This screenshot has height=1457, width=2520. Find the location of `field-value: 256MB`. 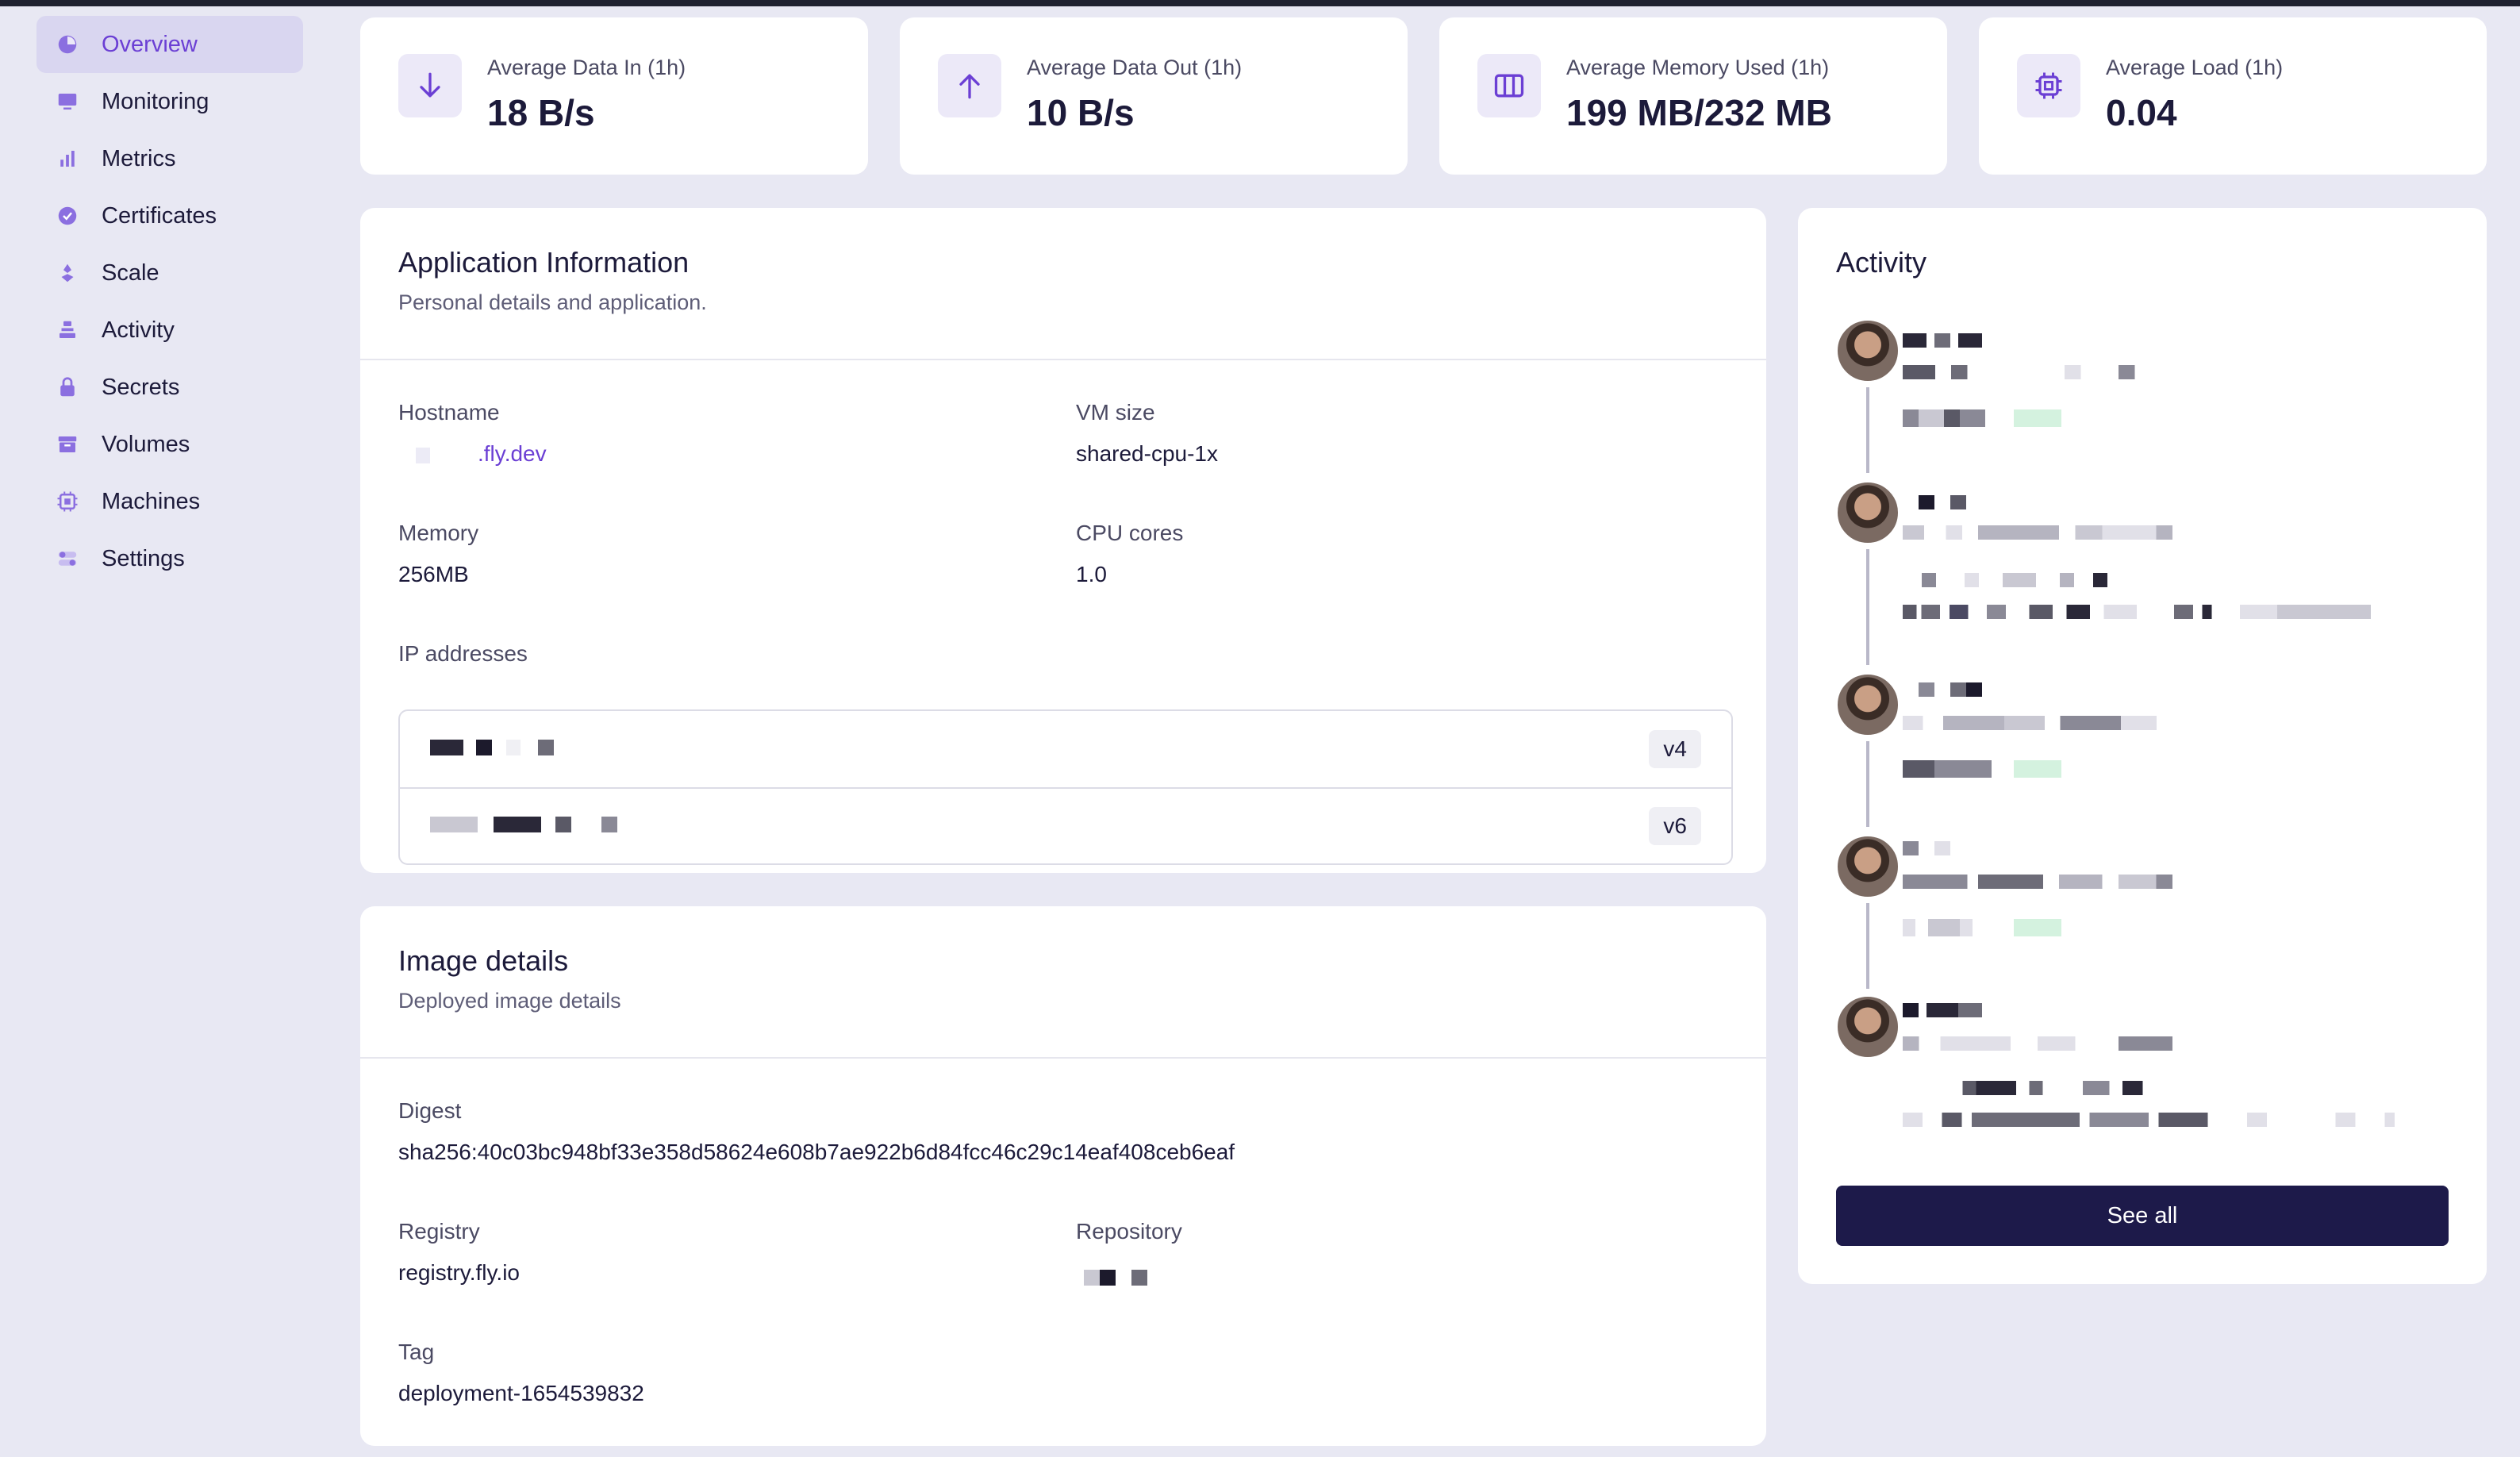

field-value: 256MB is located at coordinates (433, 574).